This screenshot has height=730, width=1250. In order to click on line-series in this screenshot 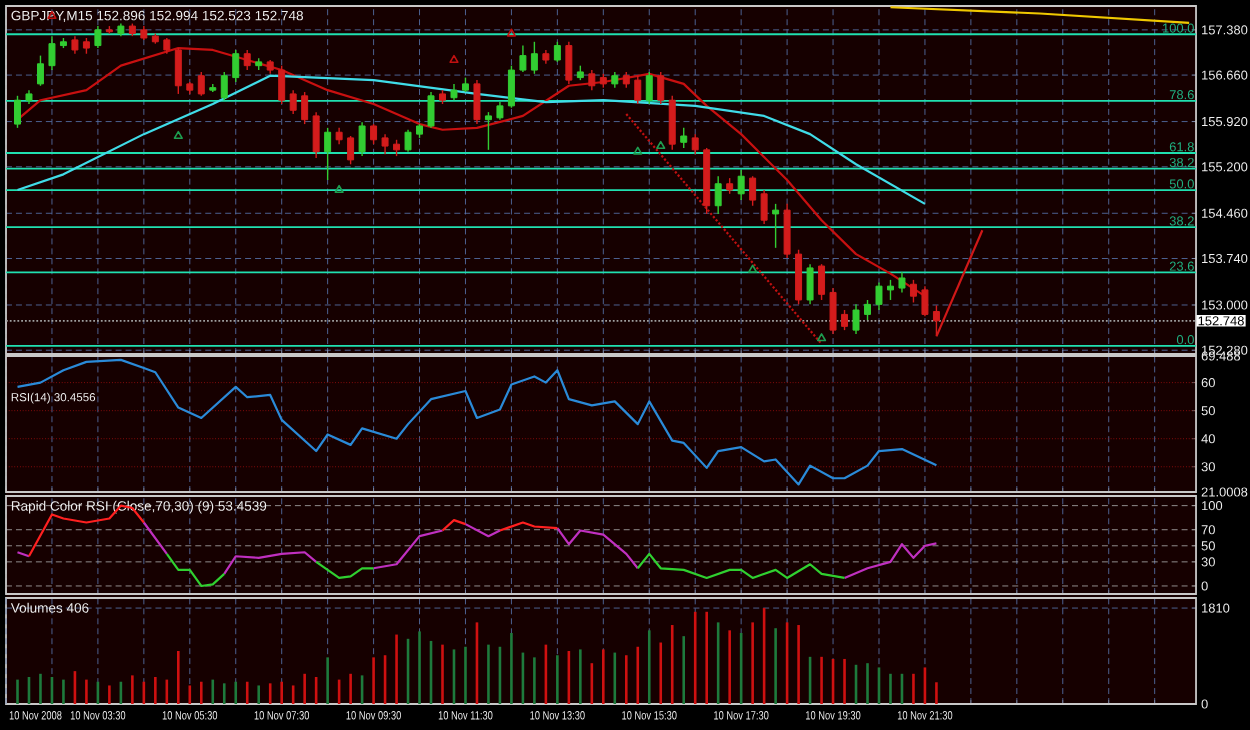, I will do `click(471, 139)`.